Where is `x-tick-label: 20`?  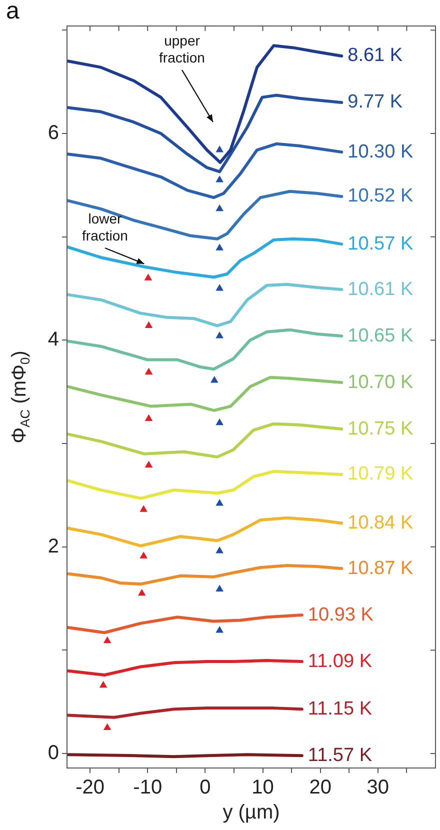
x-tick-label: 20 is located at coordinates (320, 787).